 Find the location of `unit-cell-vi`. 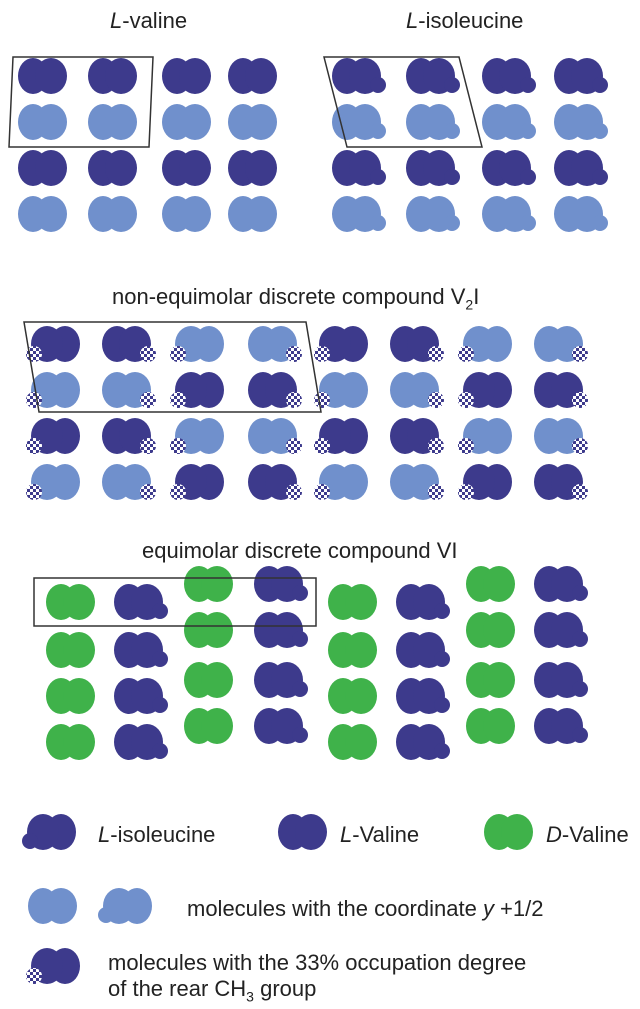

unit-cell-vi is located at coordinates (175, 602).